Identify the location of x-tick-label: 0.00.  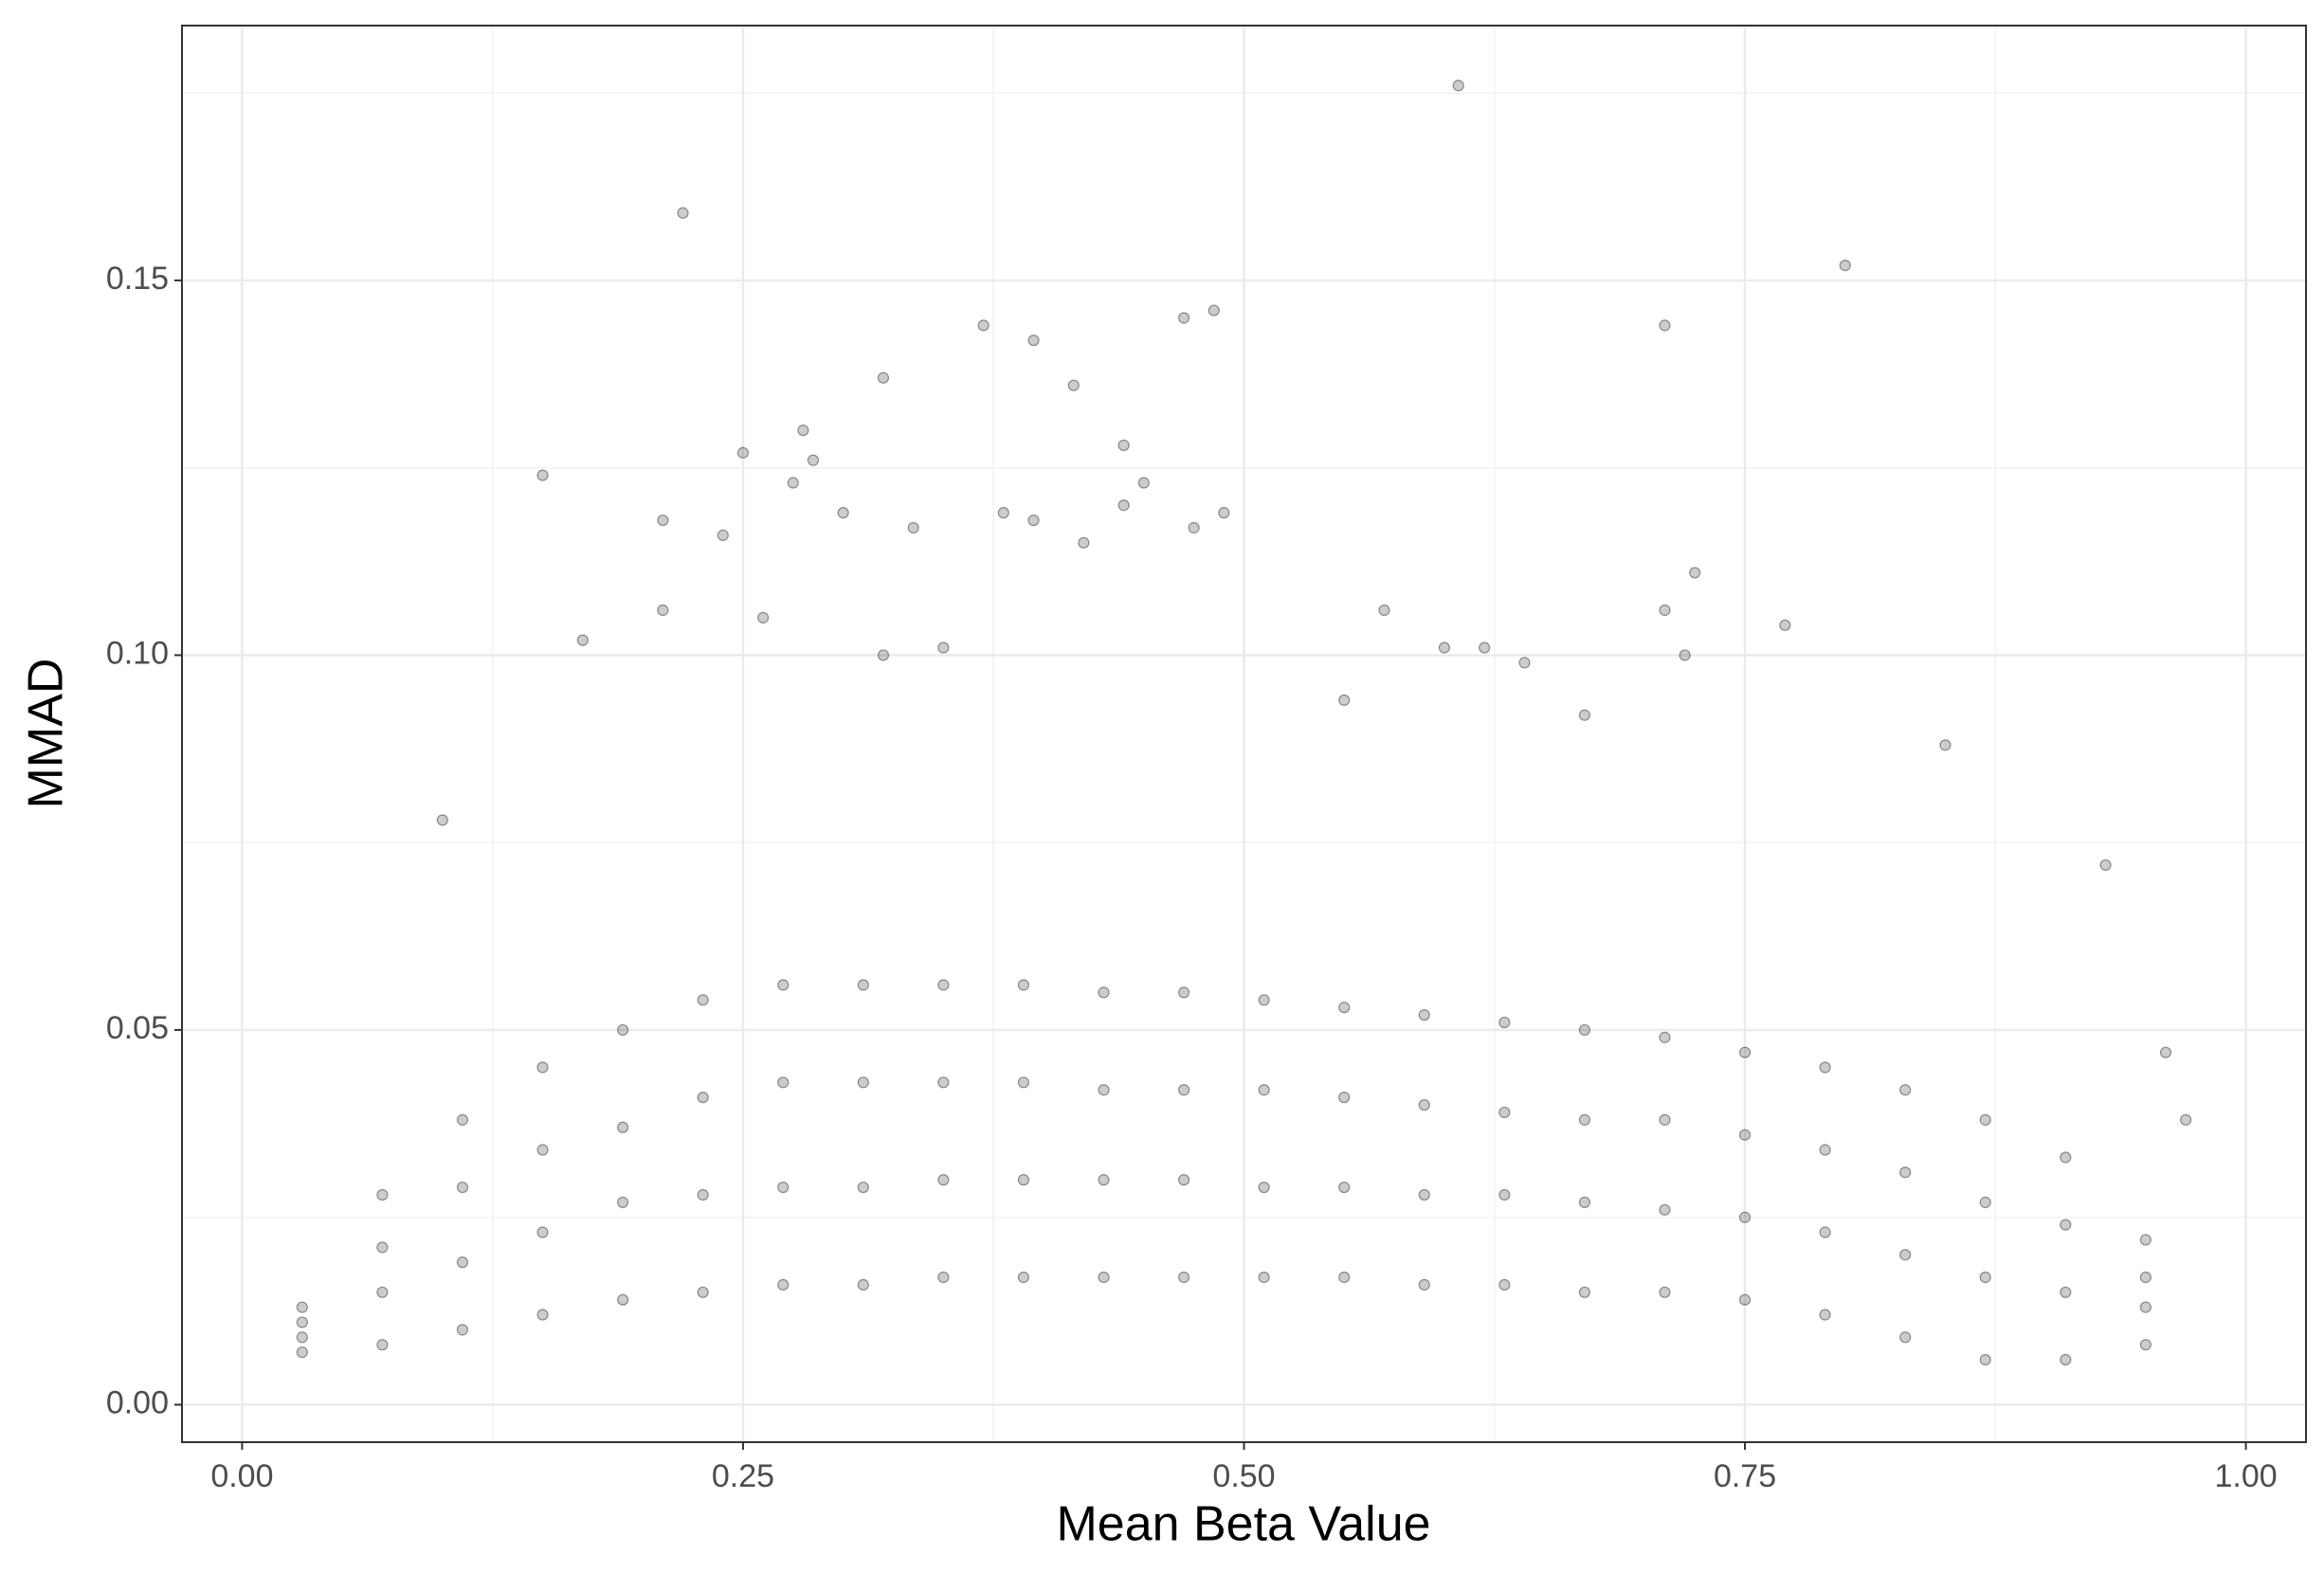
(242, 1476).